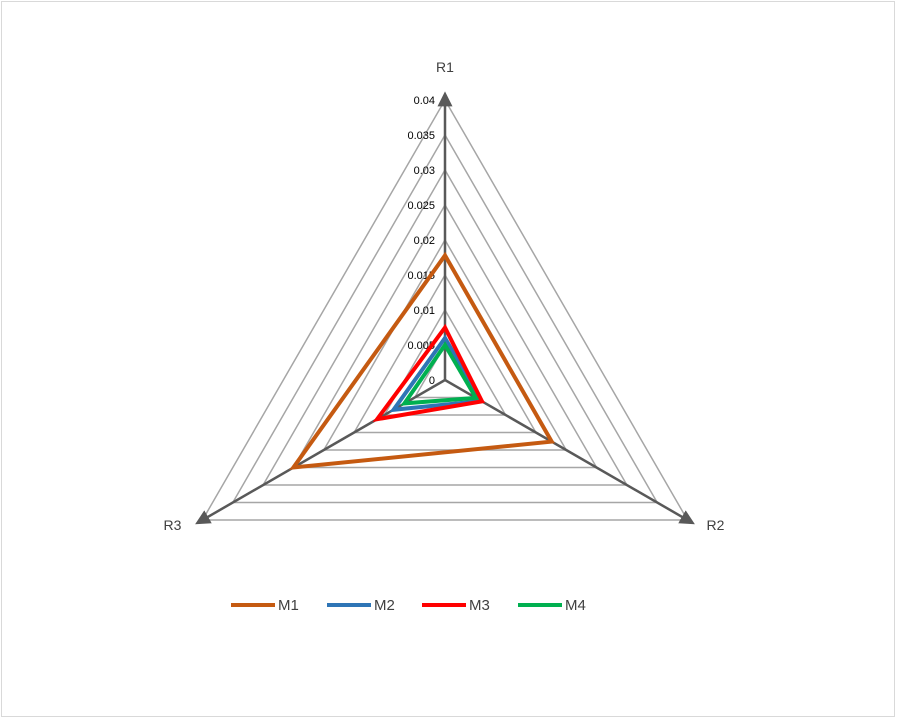 This screenshot has height=720, width=897. What do you see at coordinates (424, 101) in the screenshot?
I see `tick-label: 0.04` at bounding box center [424, 101].